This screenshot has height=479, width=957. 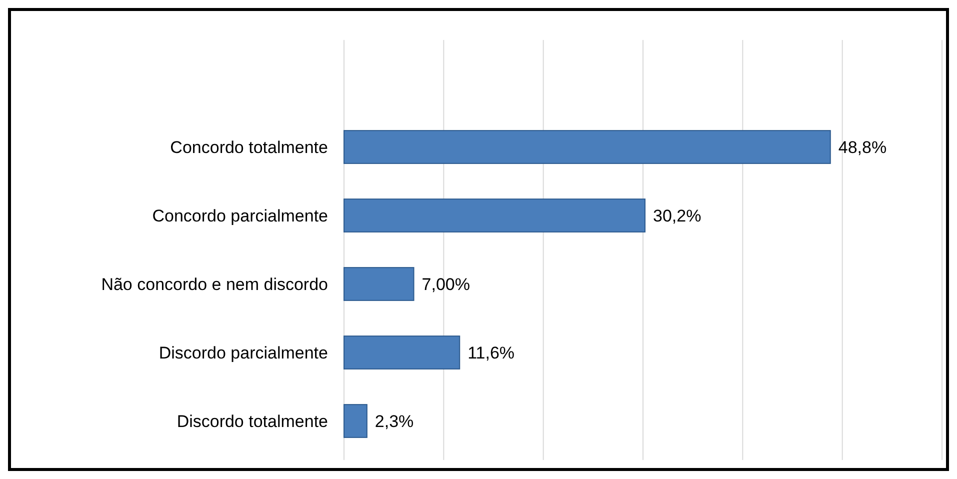 What do you see at coordinates (252, 421) in the screenshot?
I see `y-tick-label: Discordo totalmente` at bounding box center [252, 421].